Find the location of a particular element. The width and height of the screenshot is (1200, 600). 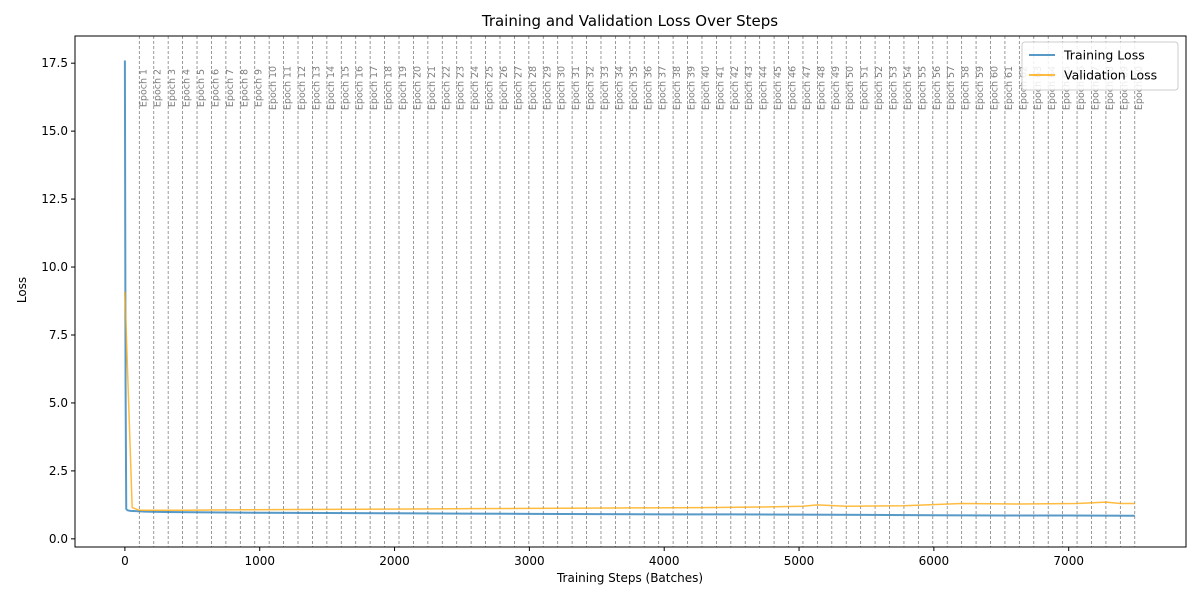

epoch-marker-label: Epoch 9 is located at coordinates (259, 88).